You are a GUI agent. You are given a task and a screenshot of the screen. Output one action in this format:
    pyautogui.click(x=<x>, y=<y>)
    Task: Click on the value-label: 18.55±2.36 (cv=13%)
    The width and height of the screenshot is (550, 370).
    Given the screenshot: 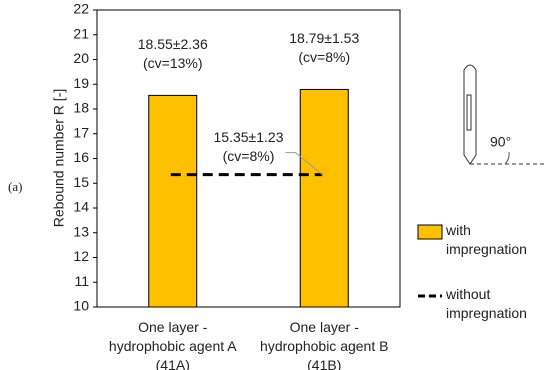 What is the action you would take?
    pyautogui.click(x=172, y=54)
    